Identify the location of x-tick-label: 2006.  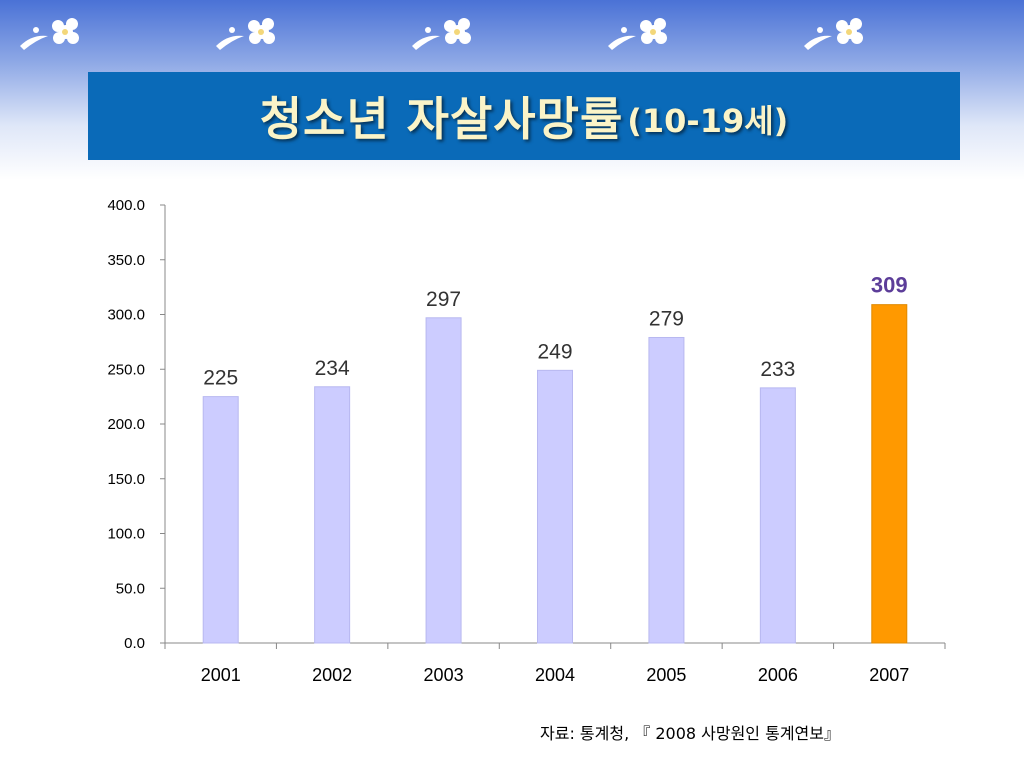
(778, 675).